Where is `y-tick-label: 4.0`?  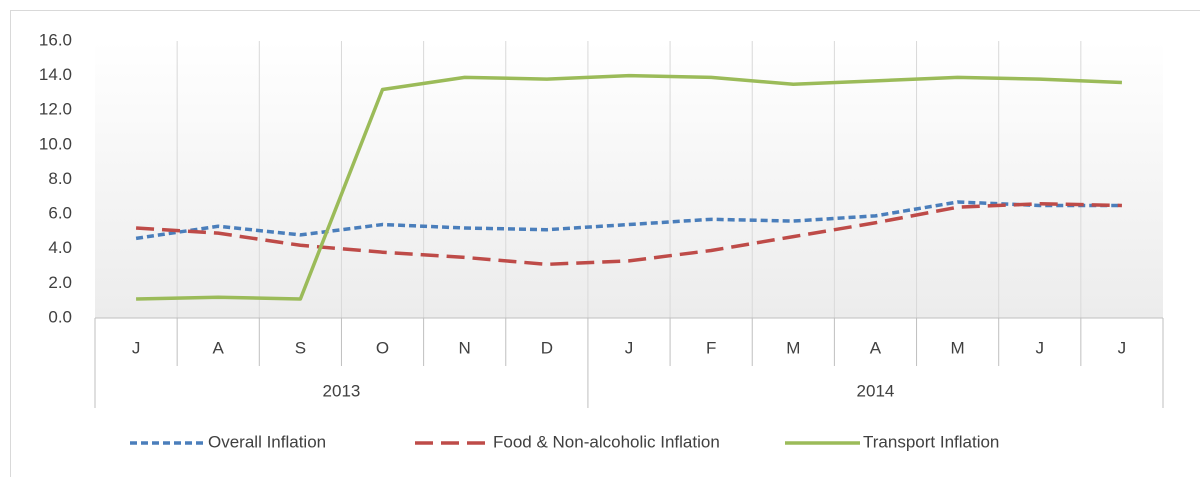
y-tick-label: 4.0 is located at coordinates (60, 247).